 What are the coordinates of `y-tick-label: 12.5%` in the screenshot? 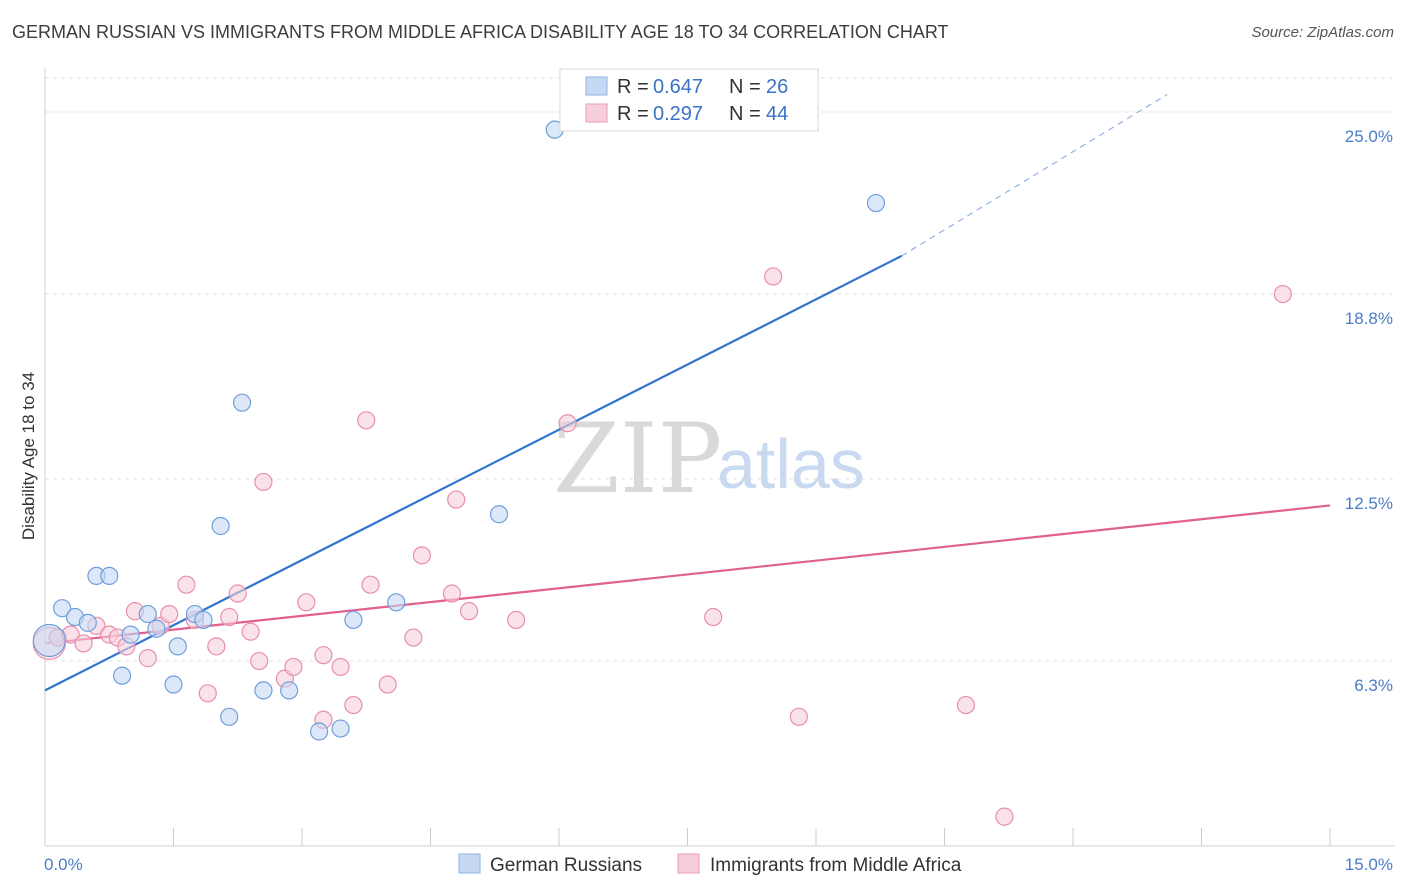 It's located at (1369, 503).